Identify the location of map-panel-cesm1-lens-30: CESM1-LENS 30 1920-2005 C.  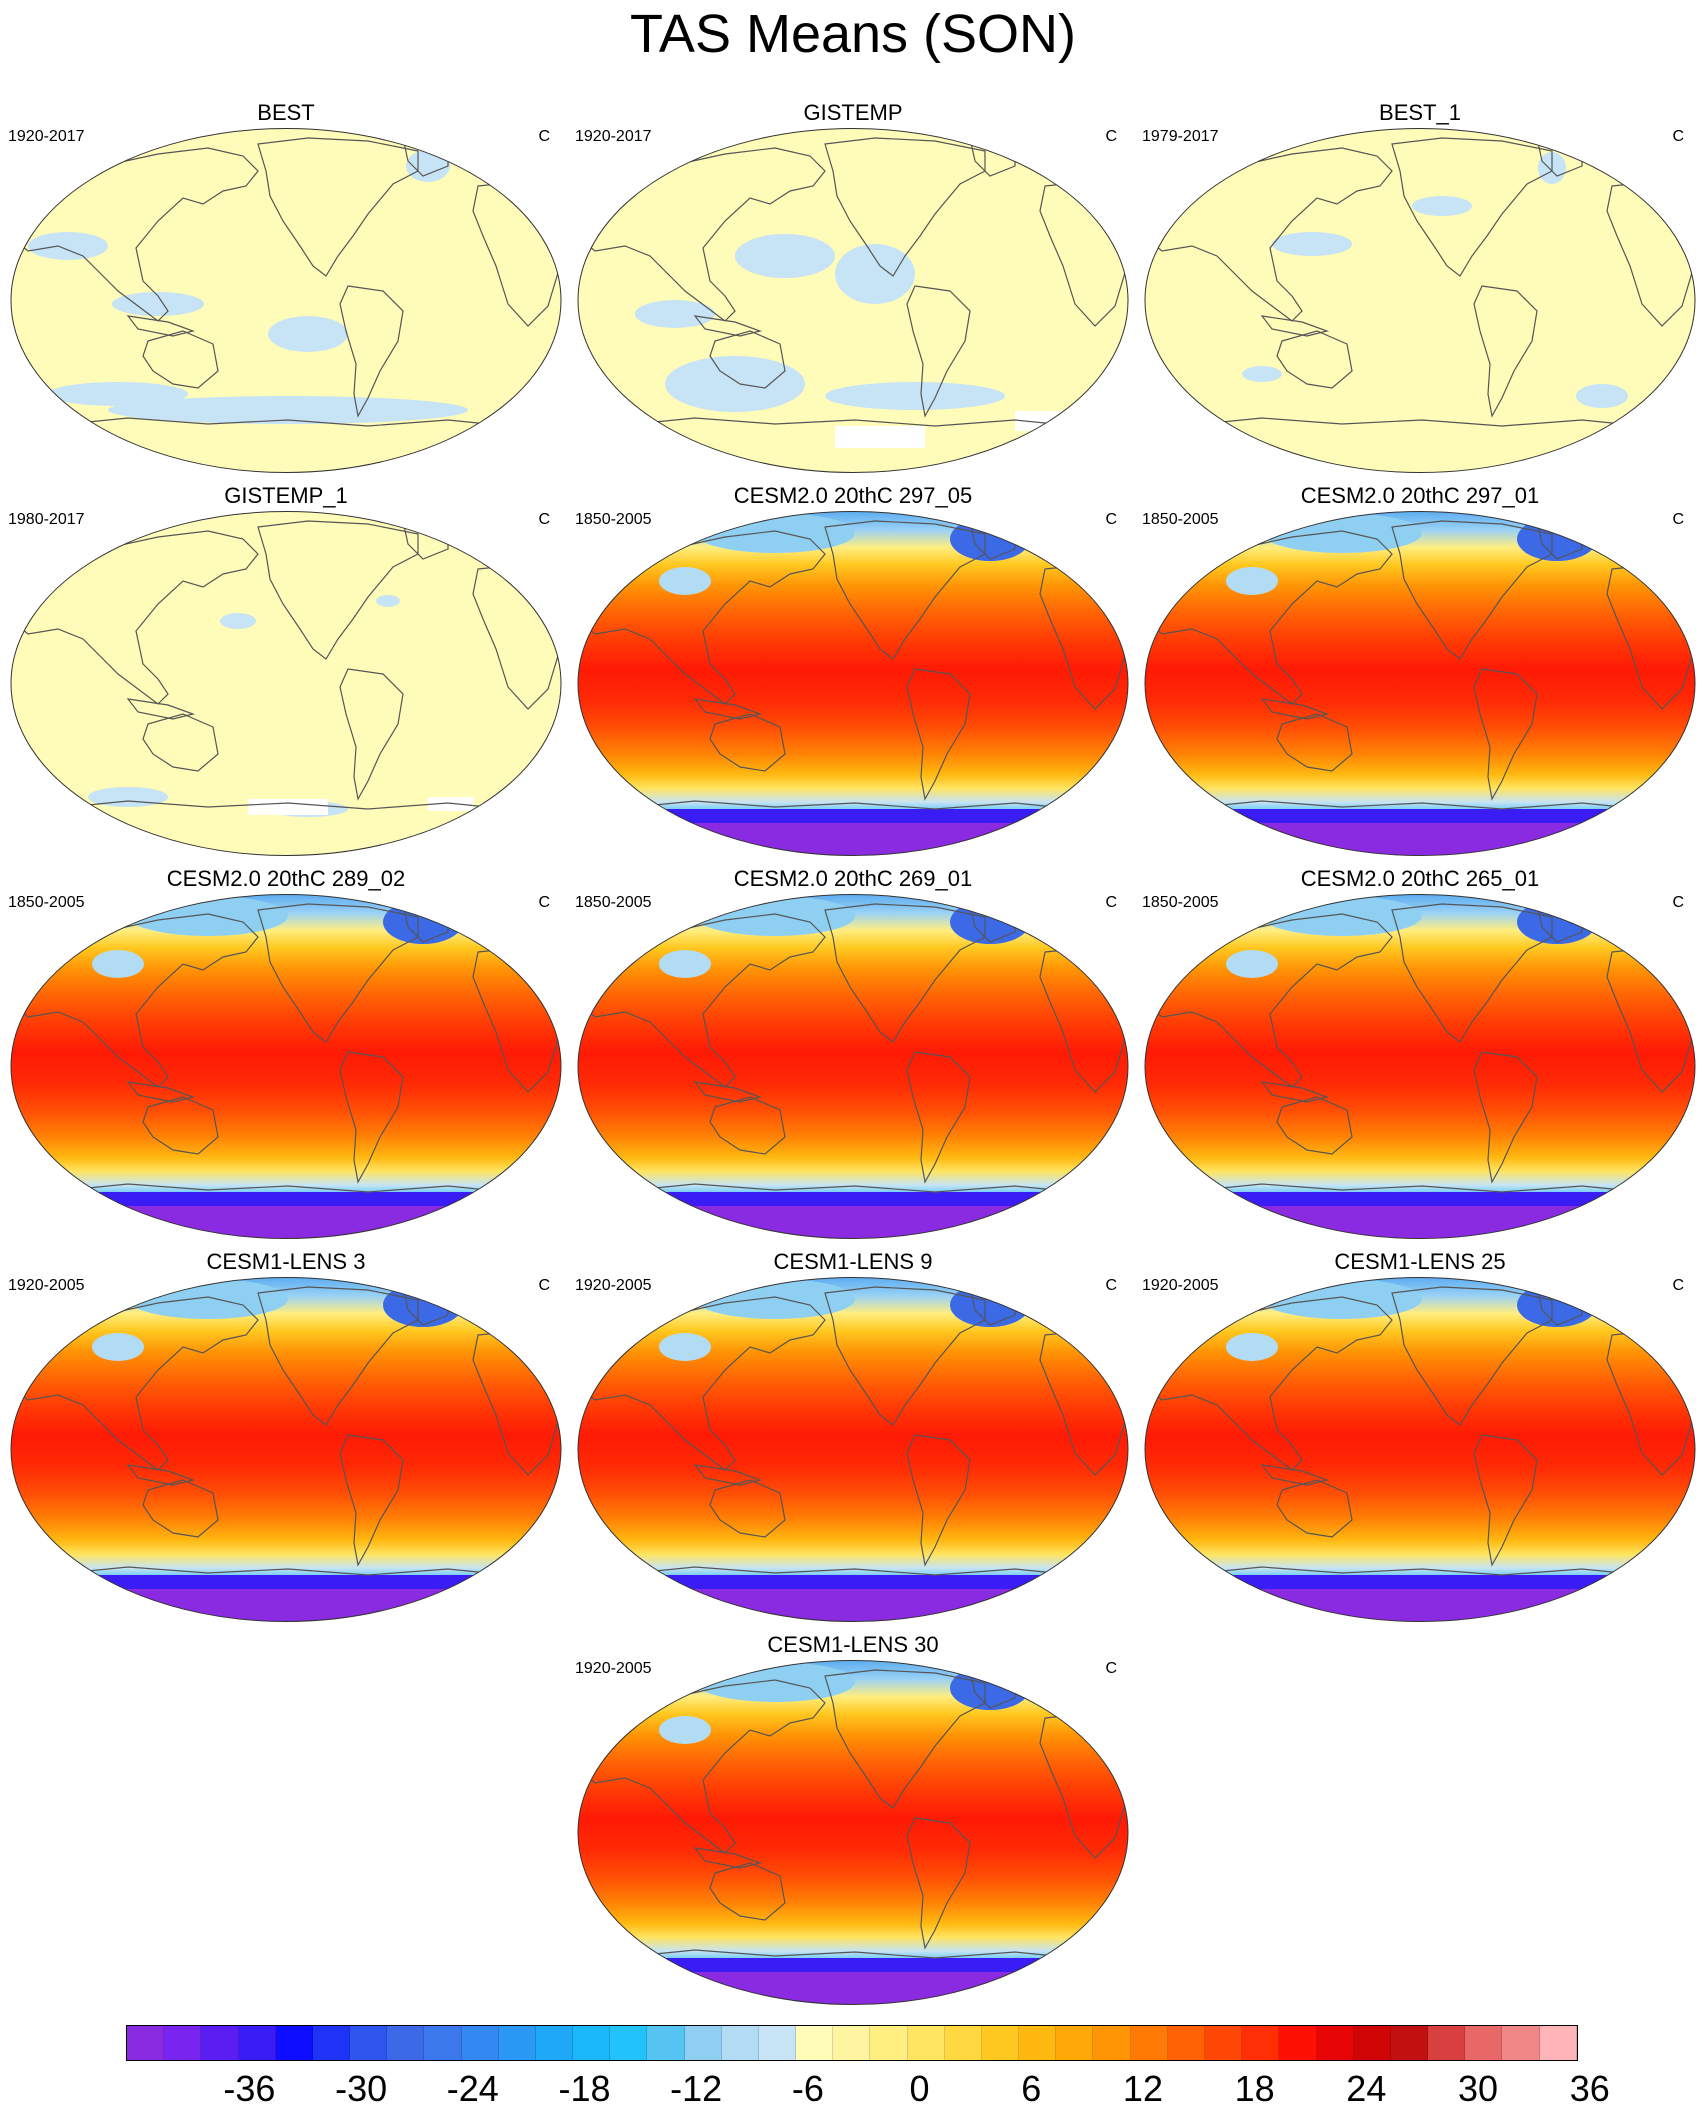
(853, 1819).